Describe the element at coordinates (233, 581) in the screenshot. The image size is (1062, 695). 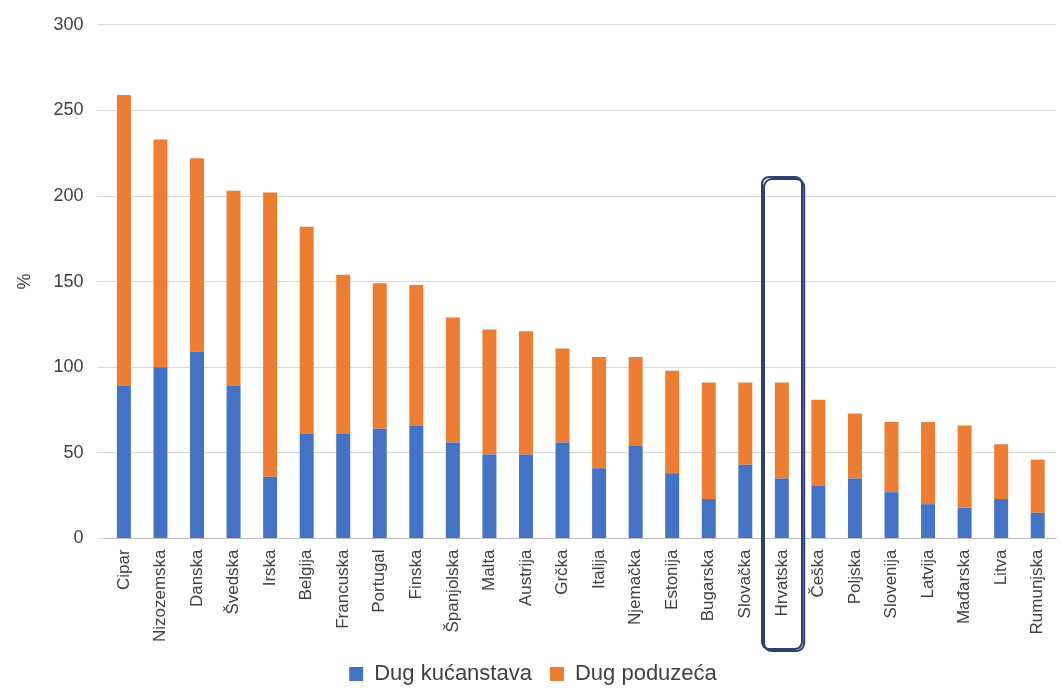
I see `x-tick-label: Švedska` at that location.